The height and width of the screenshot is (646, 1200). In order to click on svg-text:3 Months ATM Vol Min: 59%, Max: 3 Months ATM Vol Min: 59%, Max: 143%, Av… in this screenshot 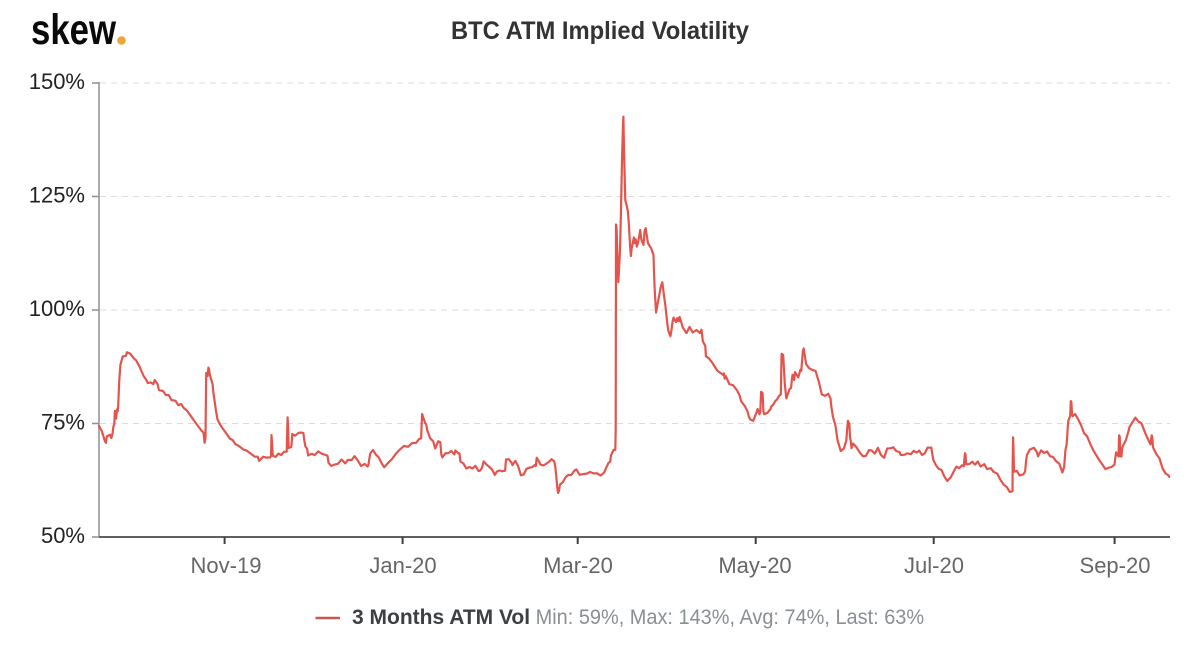, I will do `click(638, 617)`.